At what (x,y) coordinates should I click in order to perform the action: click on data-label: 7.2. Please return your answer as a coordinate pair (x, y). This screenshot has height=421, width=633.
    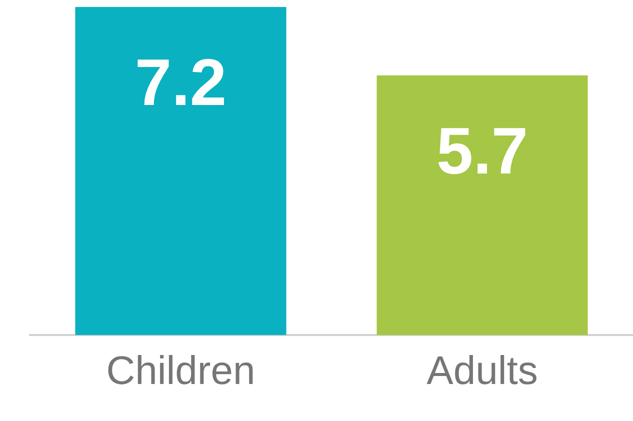
    Looking at the image, I should click on (180, 82).